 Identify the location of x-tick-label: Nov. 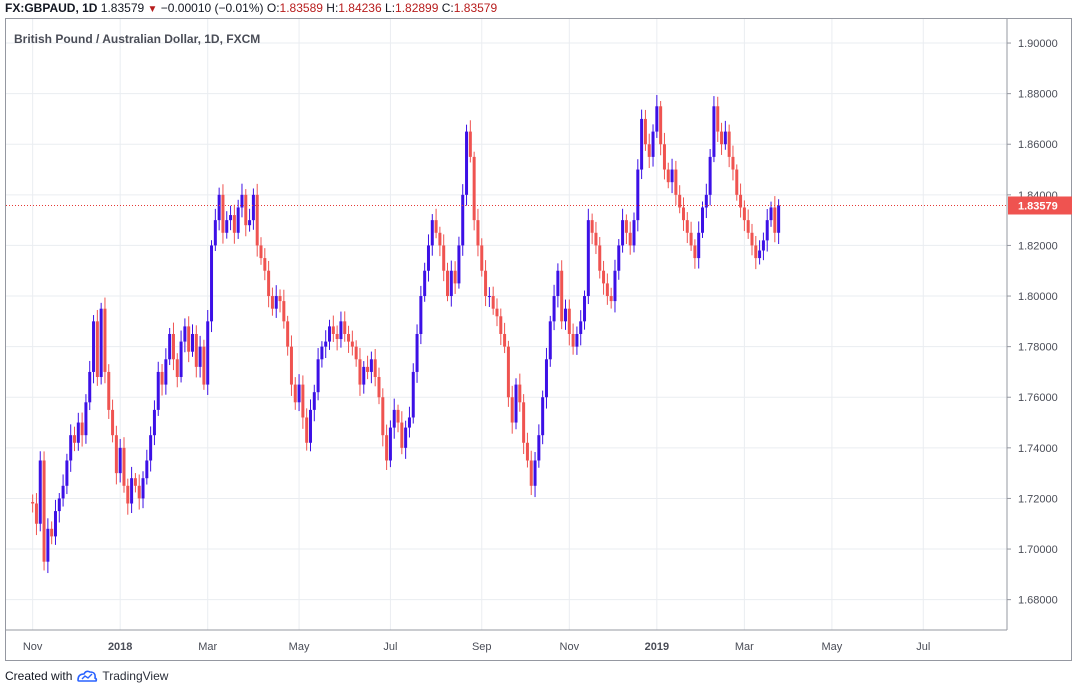
(570, 647).